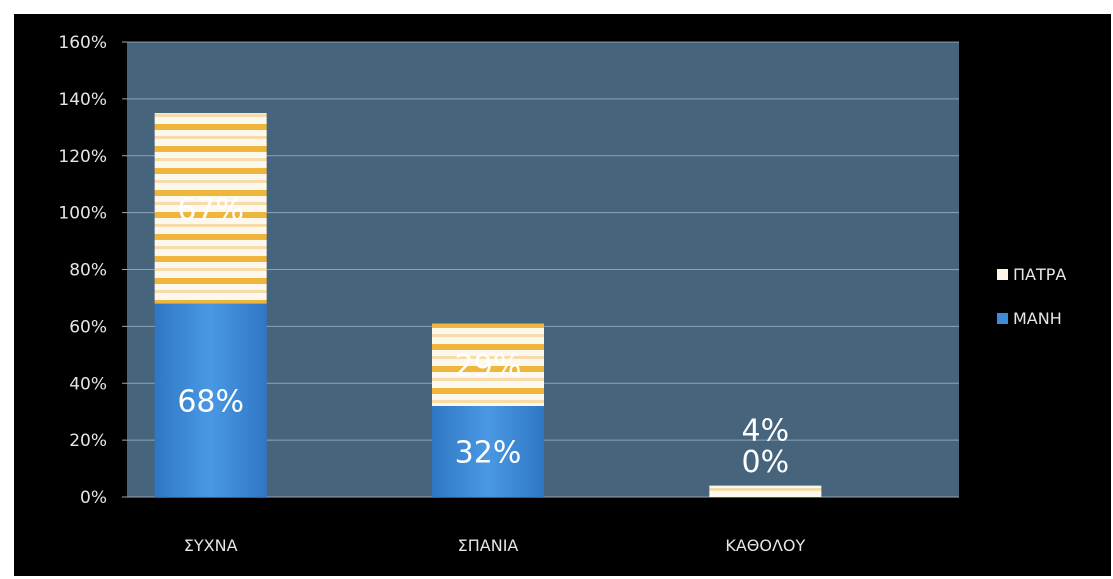 Image resolution: width=1113 pixels, height=579 pixels. I want to click on x-axis-categories: ΣΥΧΝΑ ΣΠΑΝΙΑ ΚΑΘΟΛΟΥ, so click(495, 545).